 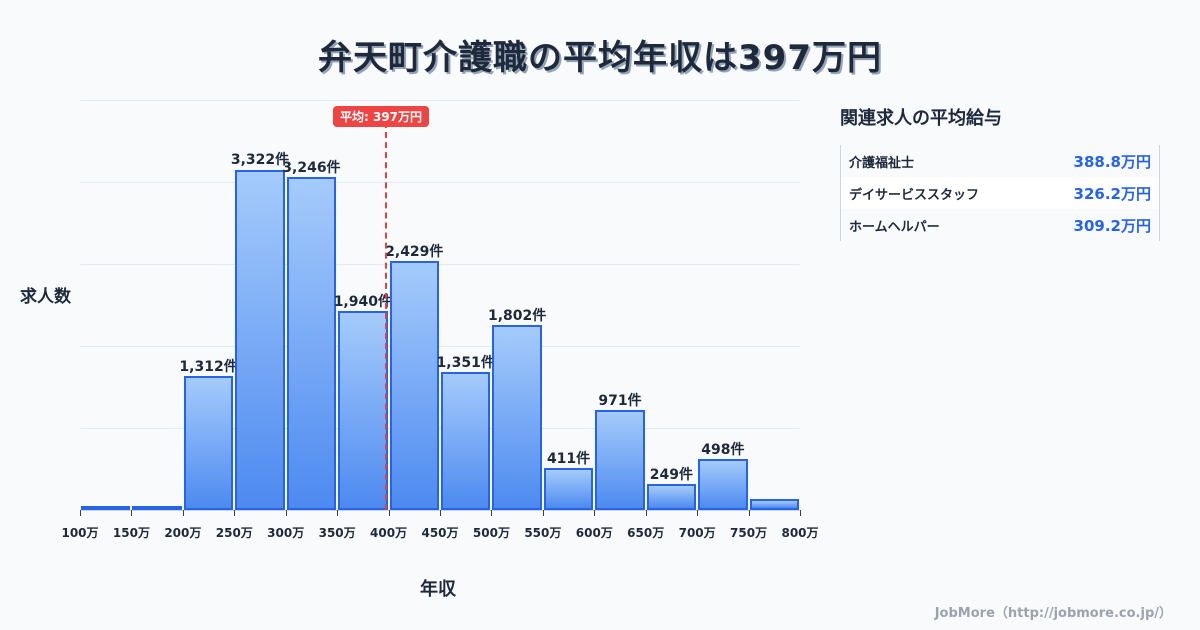 What do you see at coordinates (671, 475) in the screenshot?
I see `bar-value-label: 249件` at bounding box center [671, 475].